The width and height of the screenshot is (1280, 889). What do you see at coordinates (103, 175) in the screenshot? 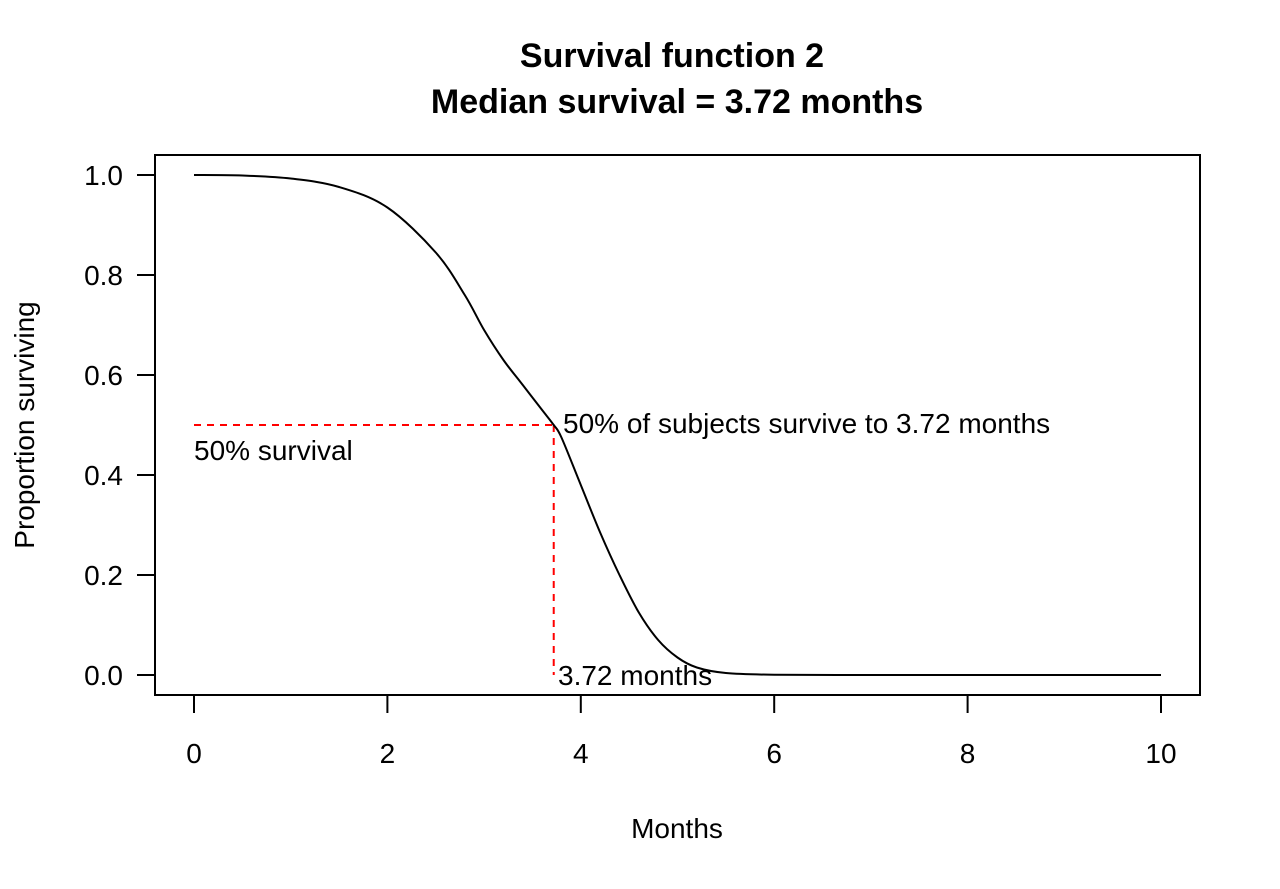
I see `y-tick-label: 1.0` at bounding box center [103, 175].